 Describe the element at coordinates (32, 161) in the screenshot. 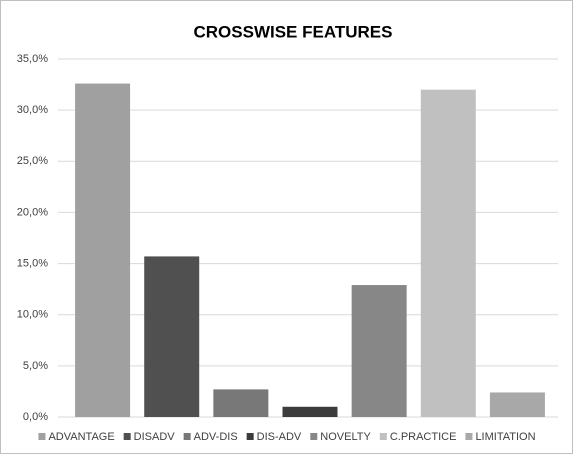

I see `y-tick-label: 25,0%` at that location.